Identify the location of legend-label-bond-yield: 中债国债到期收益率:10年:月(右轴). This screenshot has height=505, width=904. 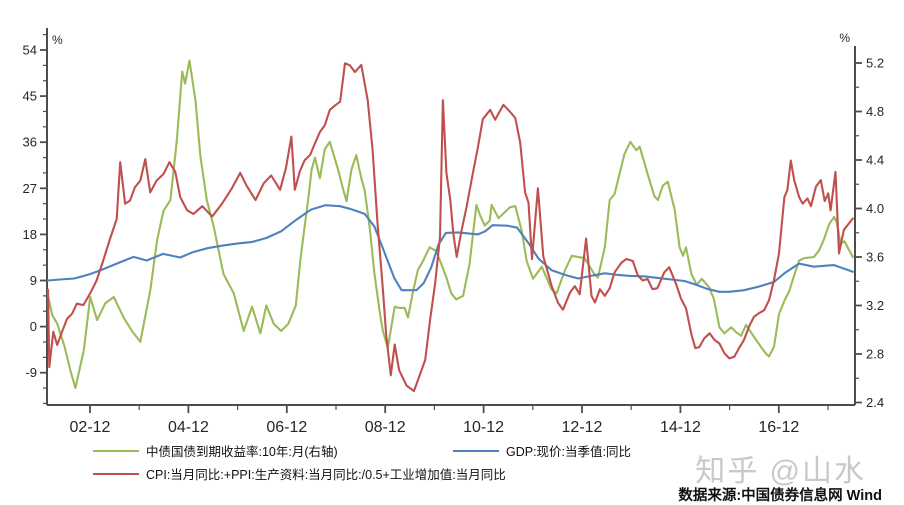
(242, 452).